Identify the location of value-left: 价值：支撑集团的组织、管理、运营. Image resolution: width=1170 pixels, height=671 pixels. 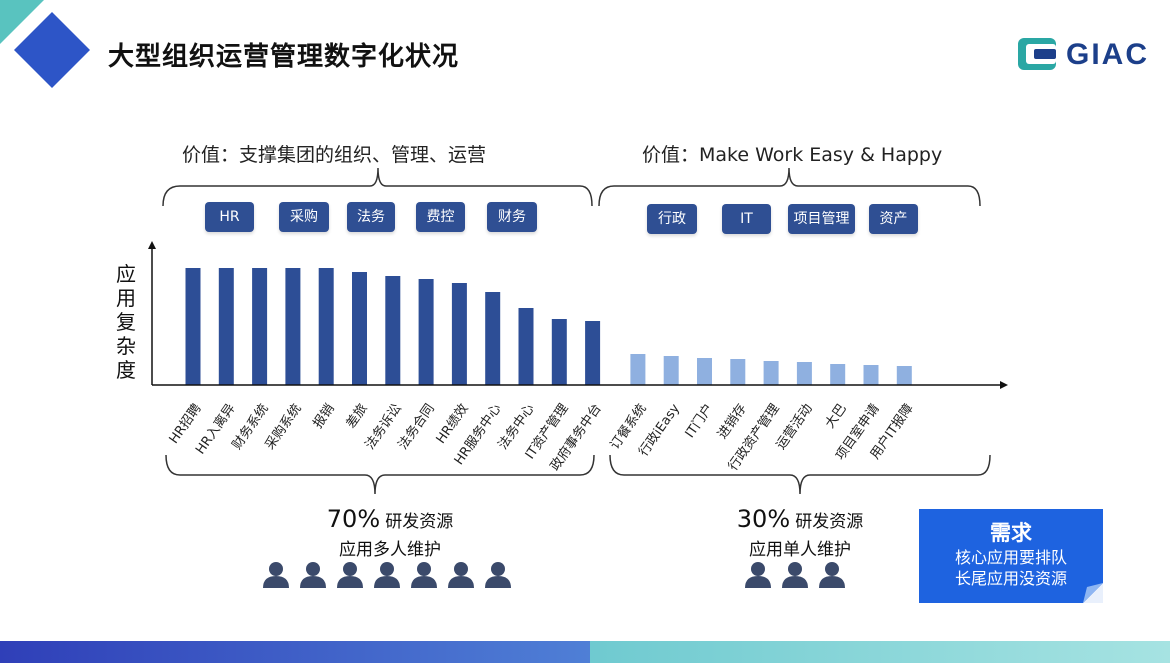
(334, 155).